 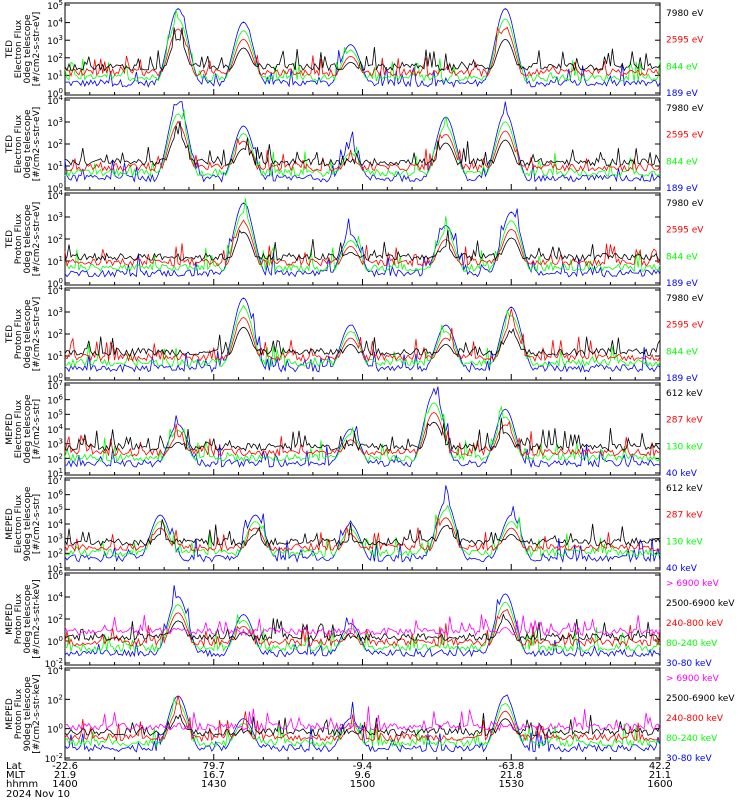 I want to click on legend-entry: 189 eV, so click(x=682, y=284).